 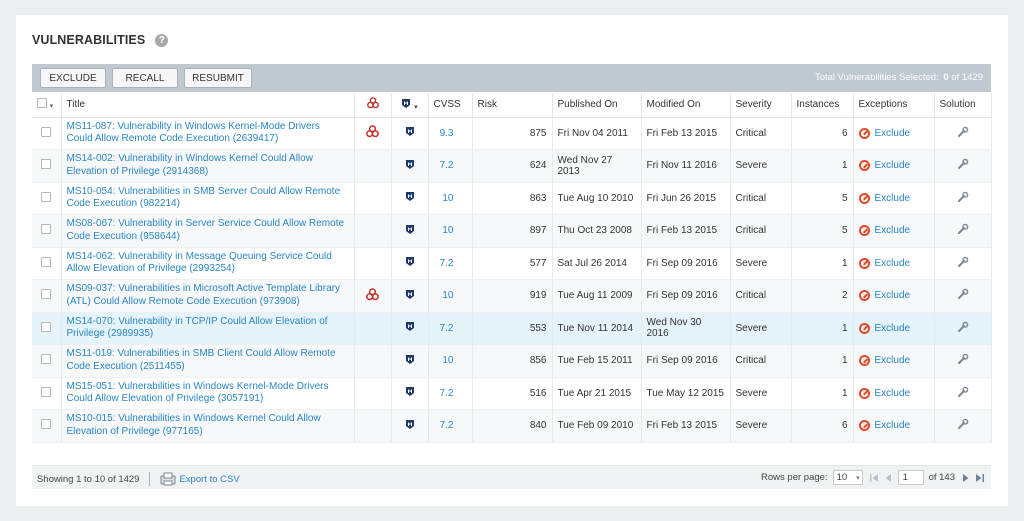 What do you see at coordinates (373, 105) in the screenshot?
I see `column-malware` at bounding box center [373, 105].